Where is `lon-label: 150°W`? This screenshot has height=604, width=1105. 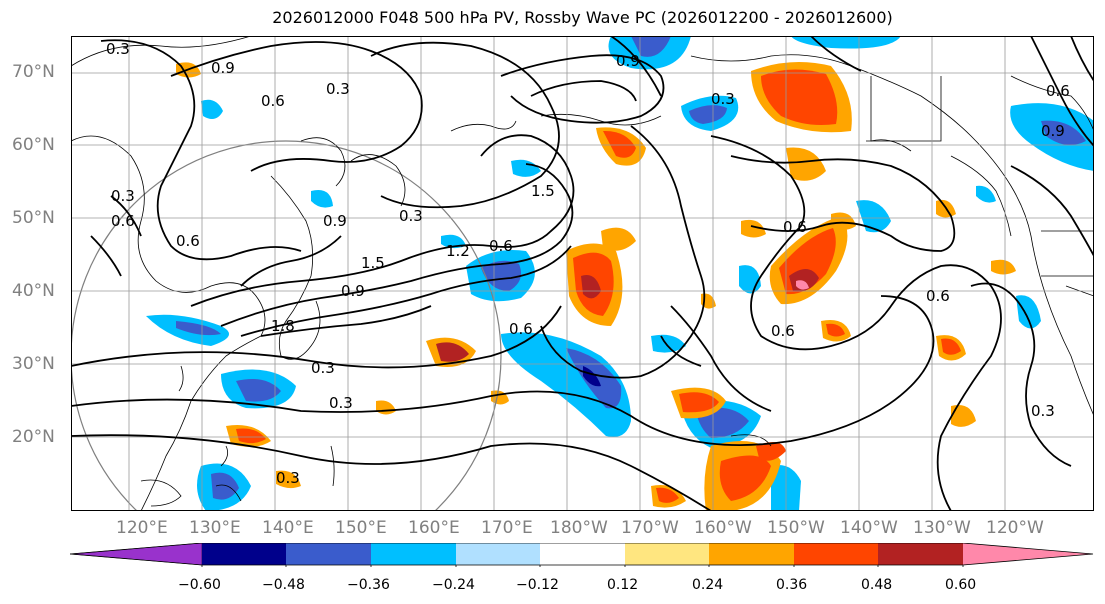
lon-label: 150°W is located at coordinates (796, 528).